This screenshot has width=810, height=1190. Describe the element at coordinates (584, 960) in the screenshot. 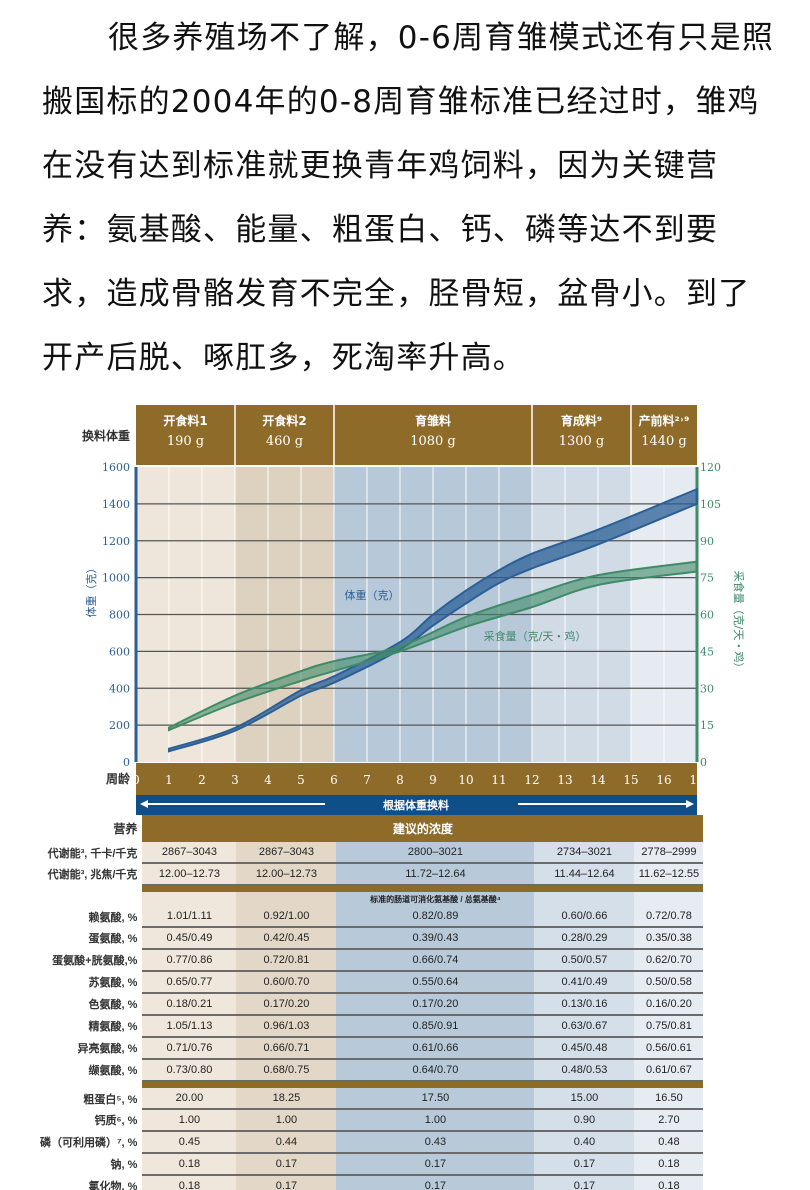

I see `table-cell: 0.50/0.57` at that location.